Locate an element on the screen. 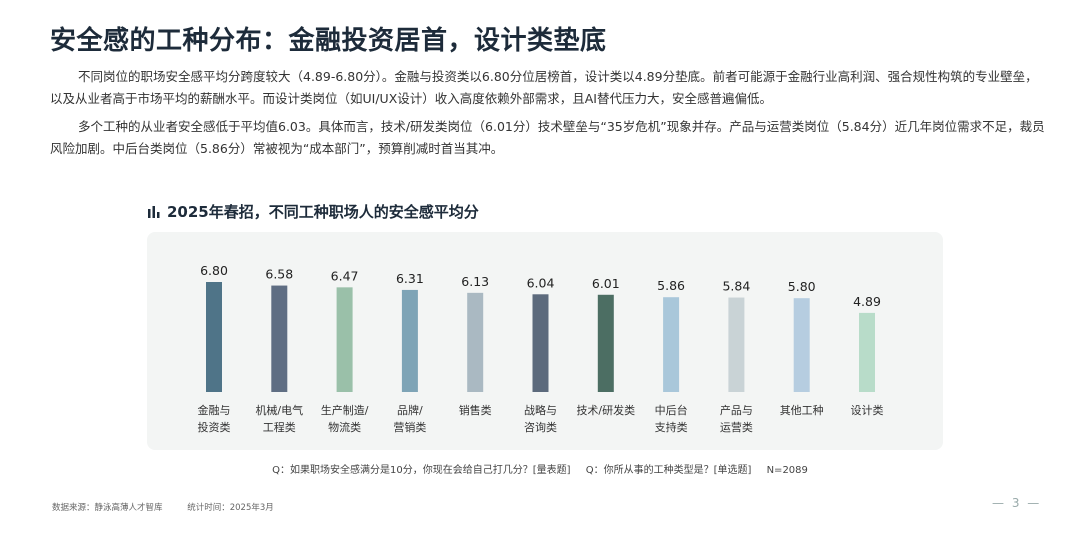 The width and height of the screenshot is (1080, 542). category-label: 设计类 is located at coordinates (867, 410).